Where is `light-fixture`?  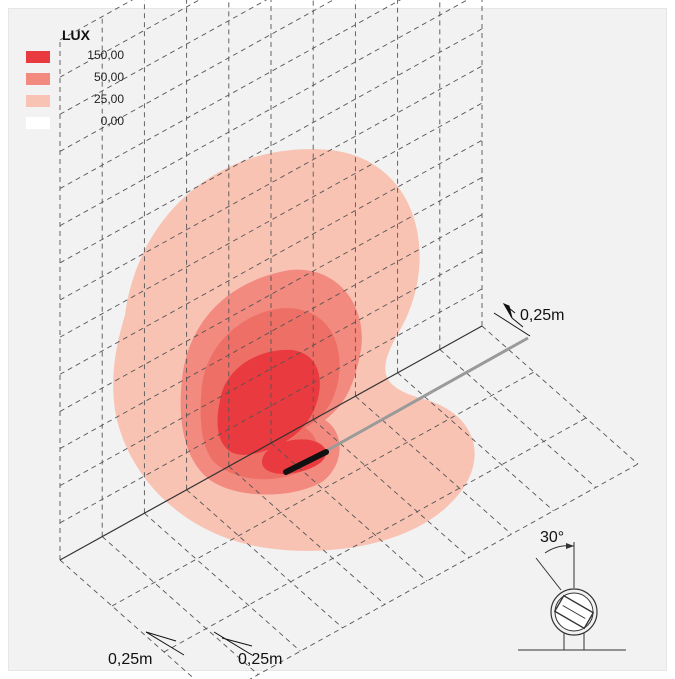
light-fixture is located at coordinates (406, 405).